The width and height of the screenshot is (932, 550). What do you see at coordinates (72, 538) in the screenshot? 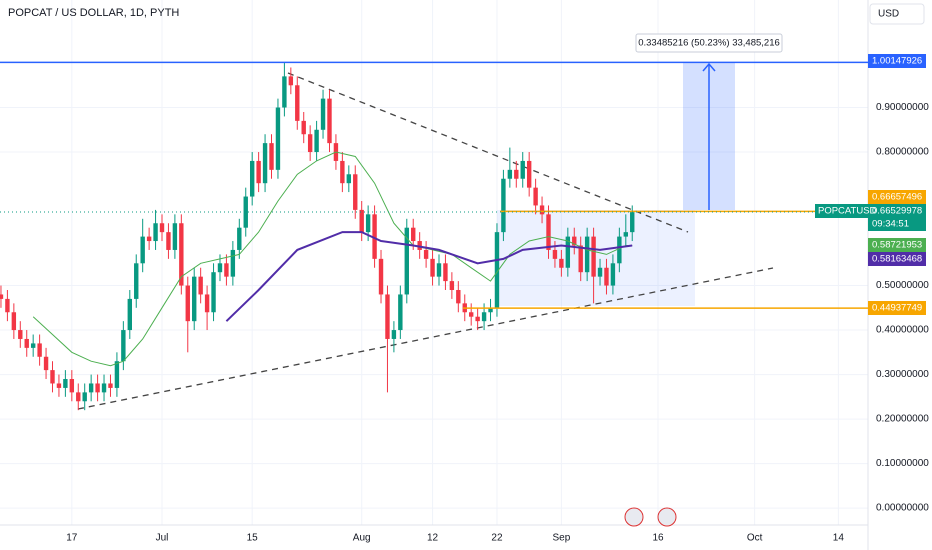
I see `x-tick-label: 17` at bounding box center [72, 538].